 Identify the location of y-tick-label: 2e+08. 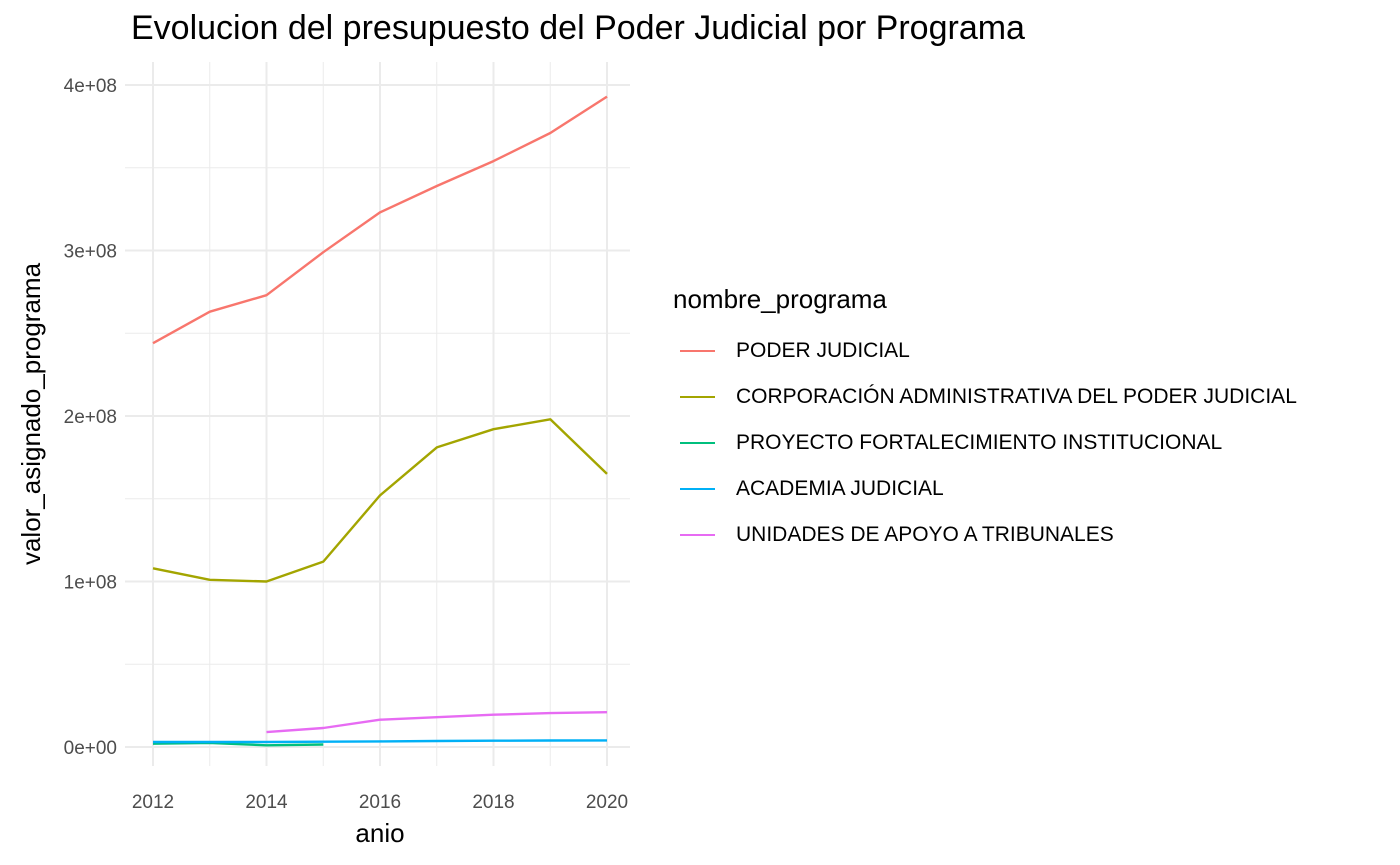
(90, 417).